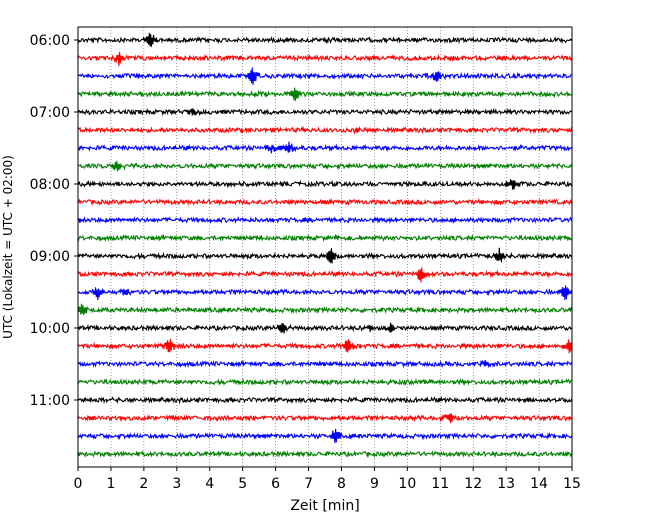 The width and height of the screenshot is (650, 520). I want to click on y-tick-label: 08:00, so click(50, 185).